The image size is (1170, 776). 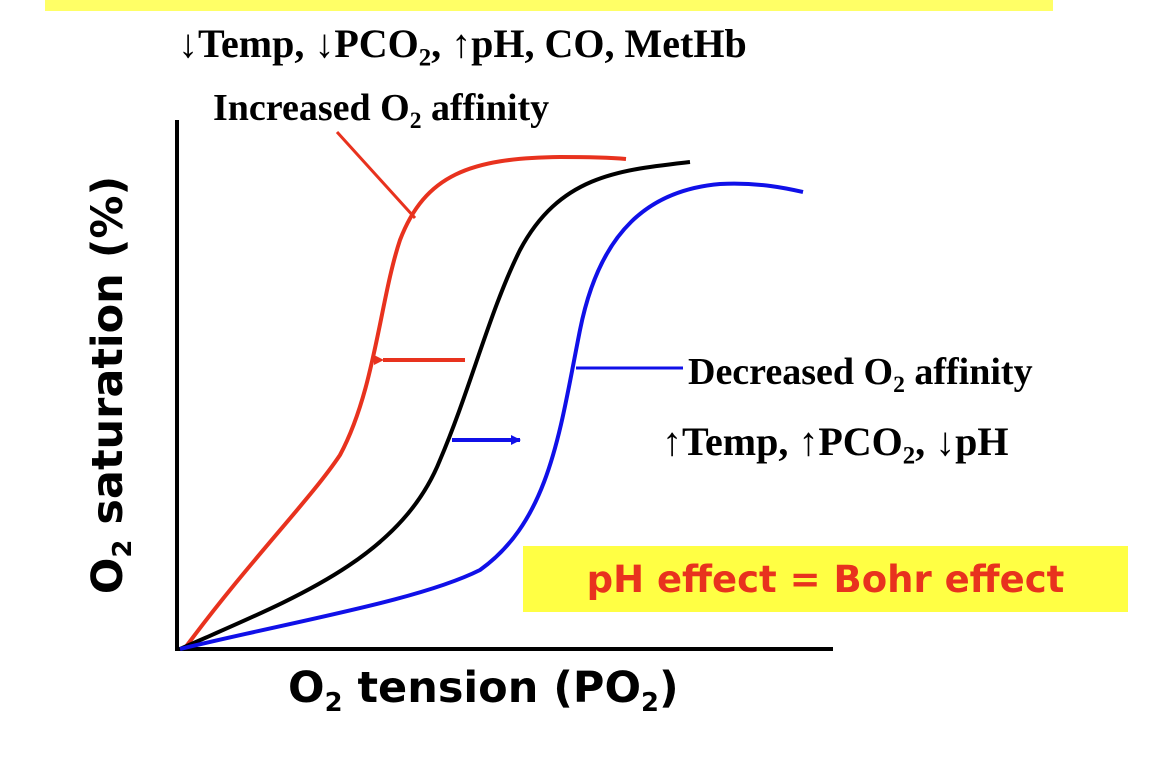 I want to click on y-axis-label: O2 saturation (%), so click(x=111, y=385).